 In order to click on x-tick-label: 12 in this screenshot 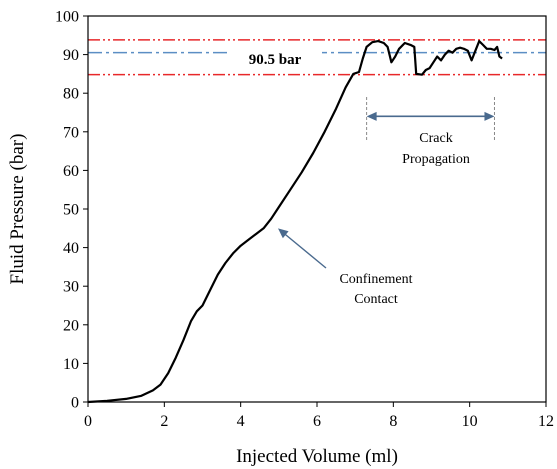, I will do `click(546, 421)`.